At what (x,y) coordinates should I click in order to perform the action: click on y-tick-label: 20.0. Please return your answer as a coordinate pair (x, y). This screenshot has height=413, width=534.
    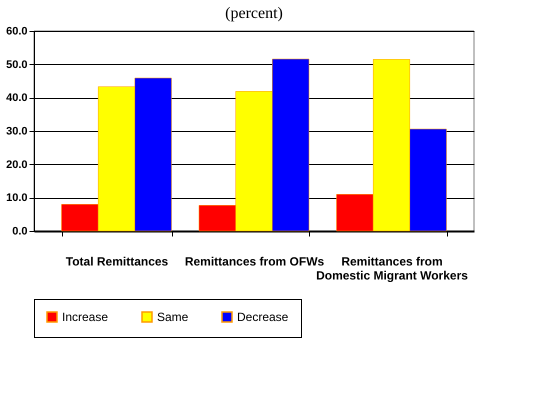
    Looking at the image, I should click on (17, 164).